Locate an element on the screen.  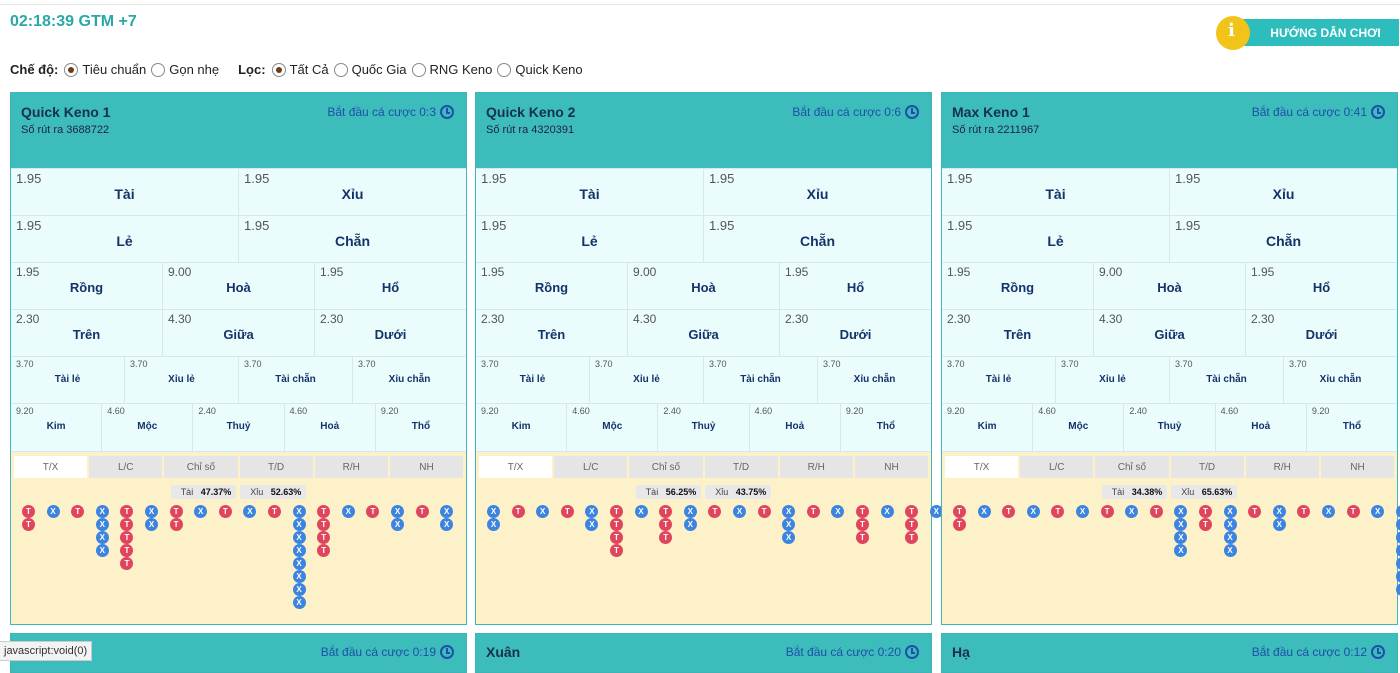
bet-label: Tài chẵn is located at coordinates (760, 379).